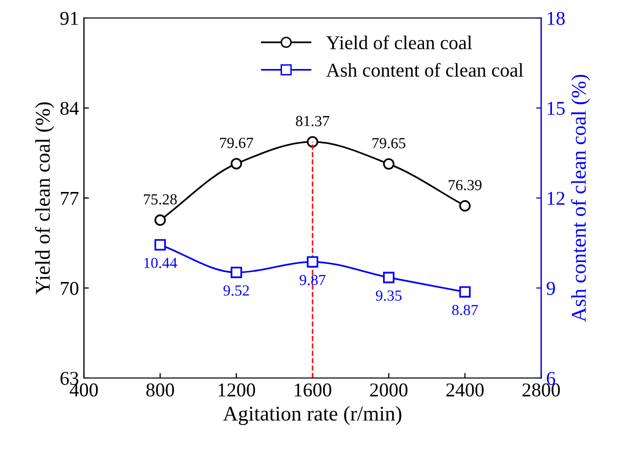 This screenshot has height=450, width=622. Describe the element at coordinates (389, 390) in the screenshot. I see `x-tick-label: 2000` at that location.